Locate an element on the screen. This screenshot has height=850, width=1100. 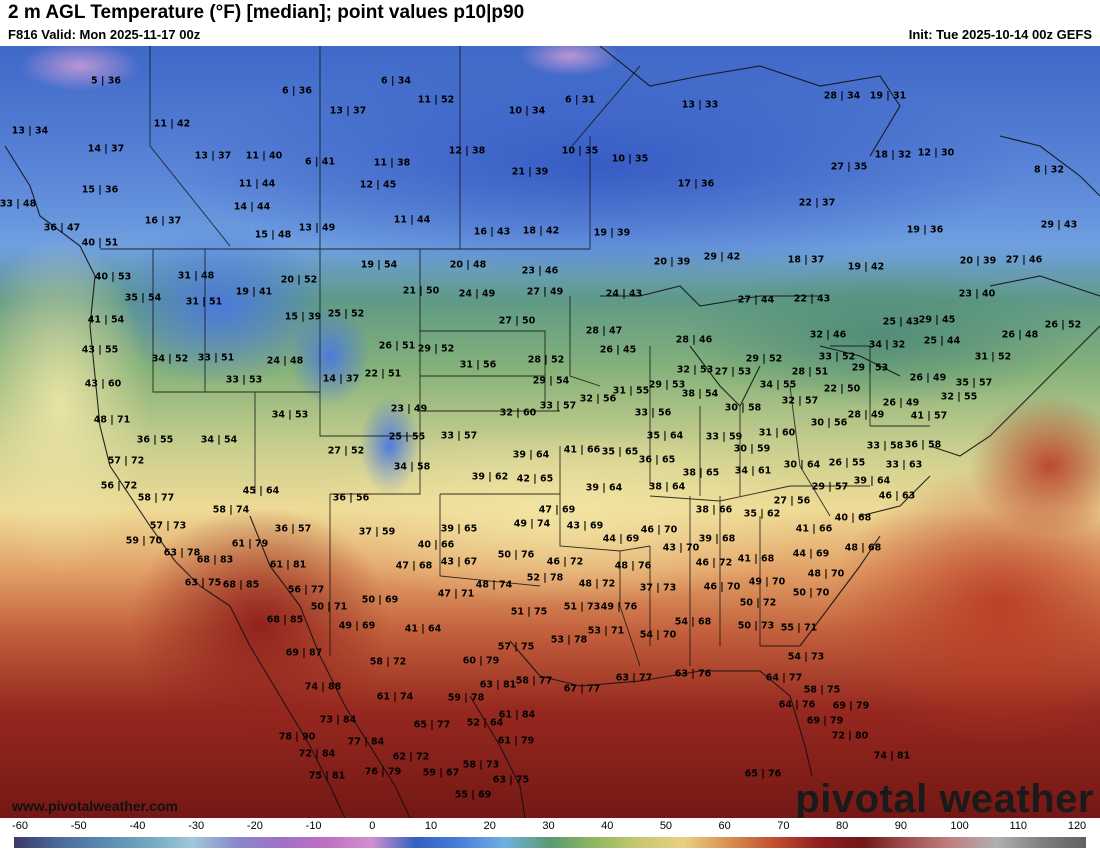
point-value: 32 | 60 is located at coordinates (518, 413).